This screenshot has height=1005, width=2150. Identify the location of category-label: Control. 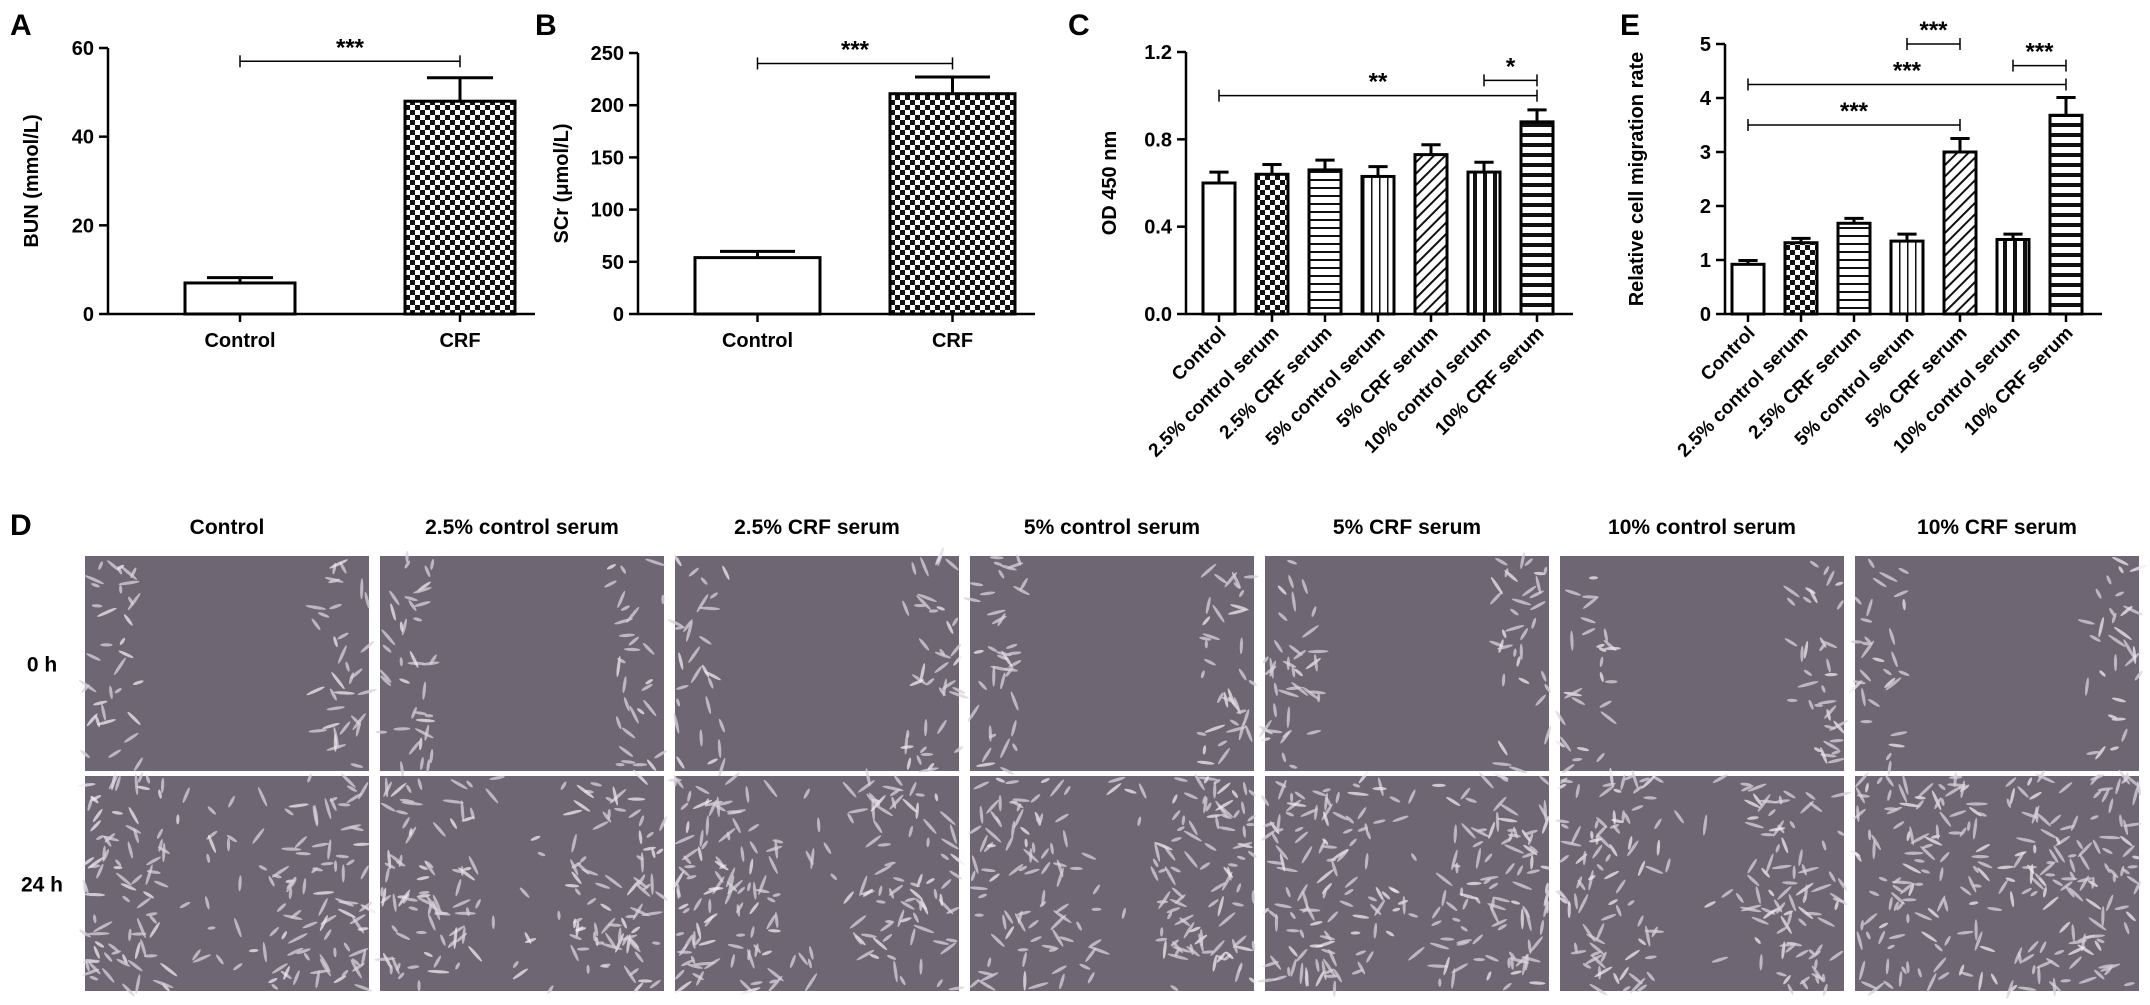
(239, 341).